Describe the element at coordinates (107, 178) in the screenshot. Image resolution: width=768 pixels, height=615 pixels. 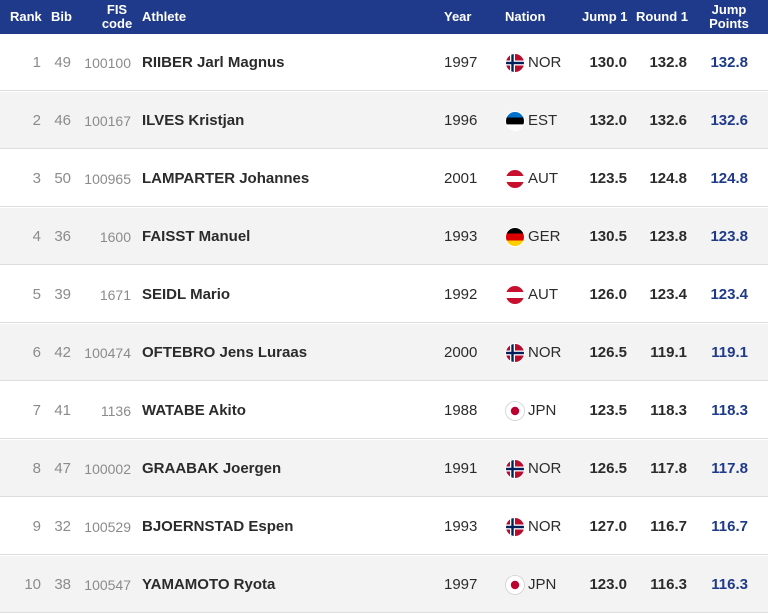
I see `fis-code-cell: 100965` at that location.